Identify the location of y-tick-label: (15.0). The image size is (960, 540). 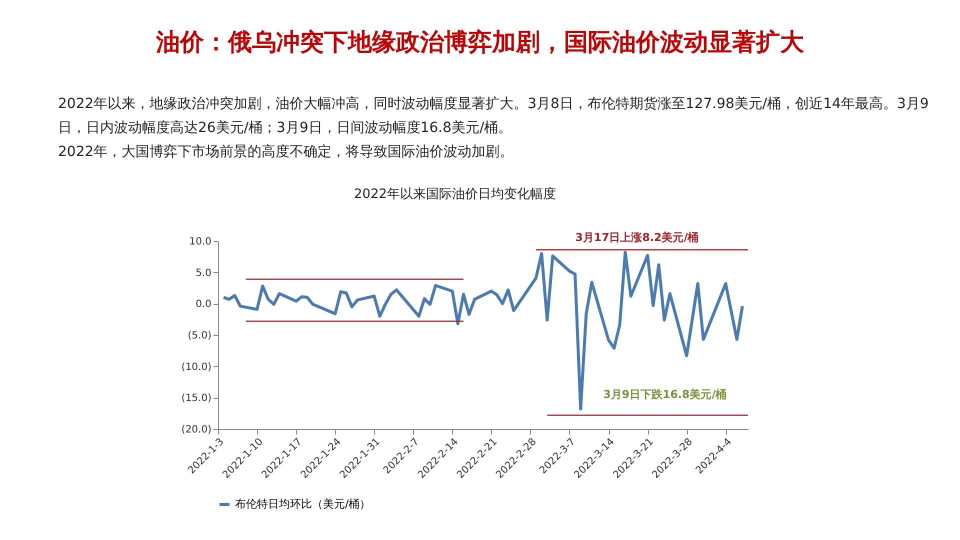
(196, 398).